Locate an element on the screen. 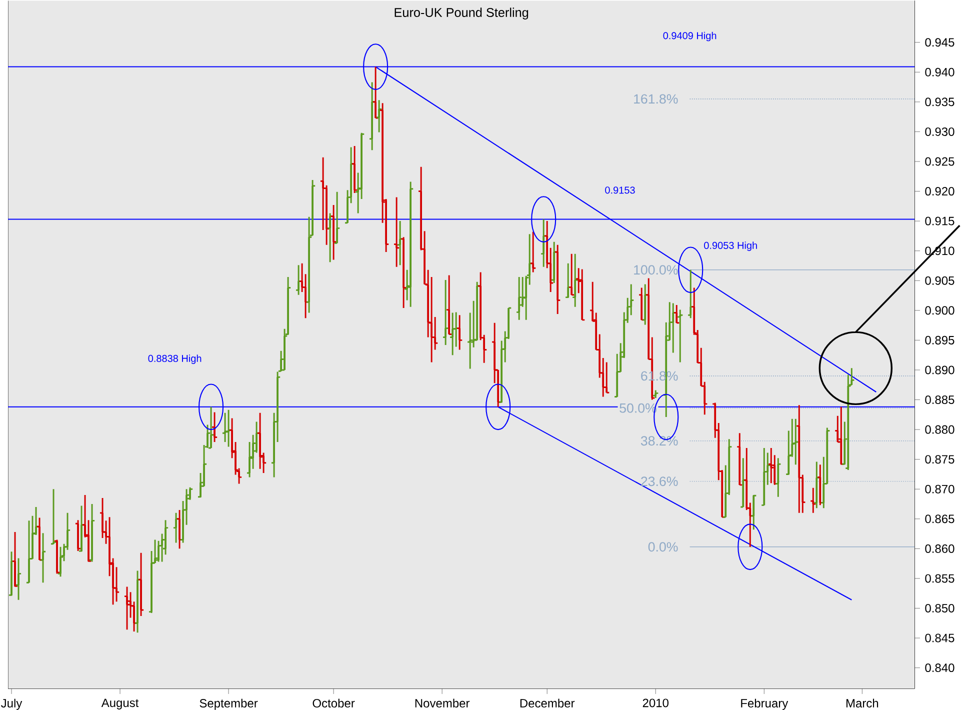 This screenshot has width=965, height=710. x-tick-label: 2010 is located at coordinates (655, 703).